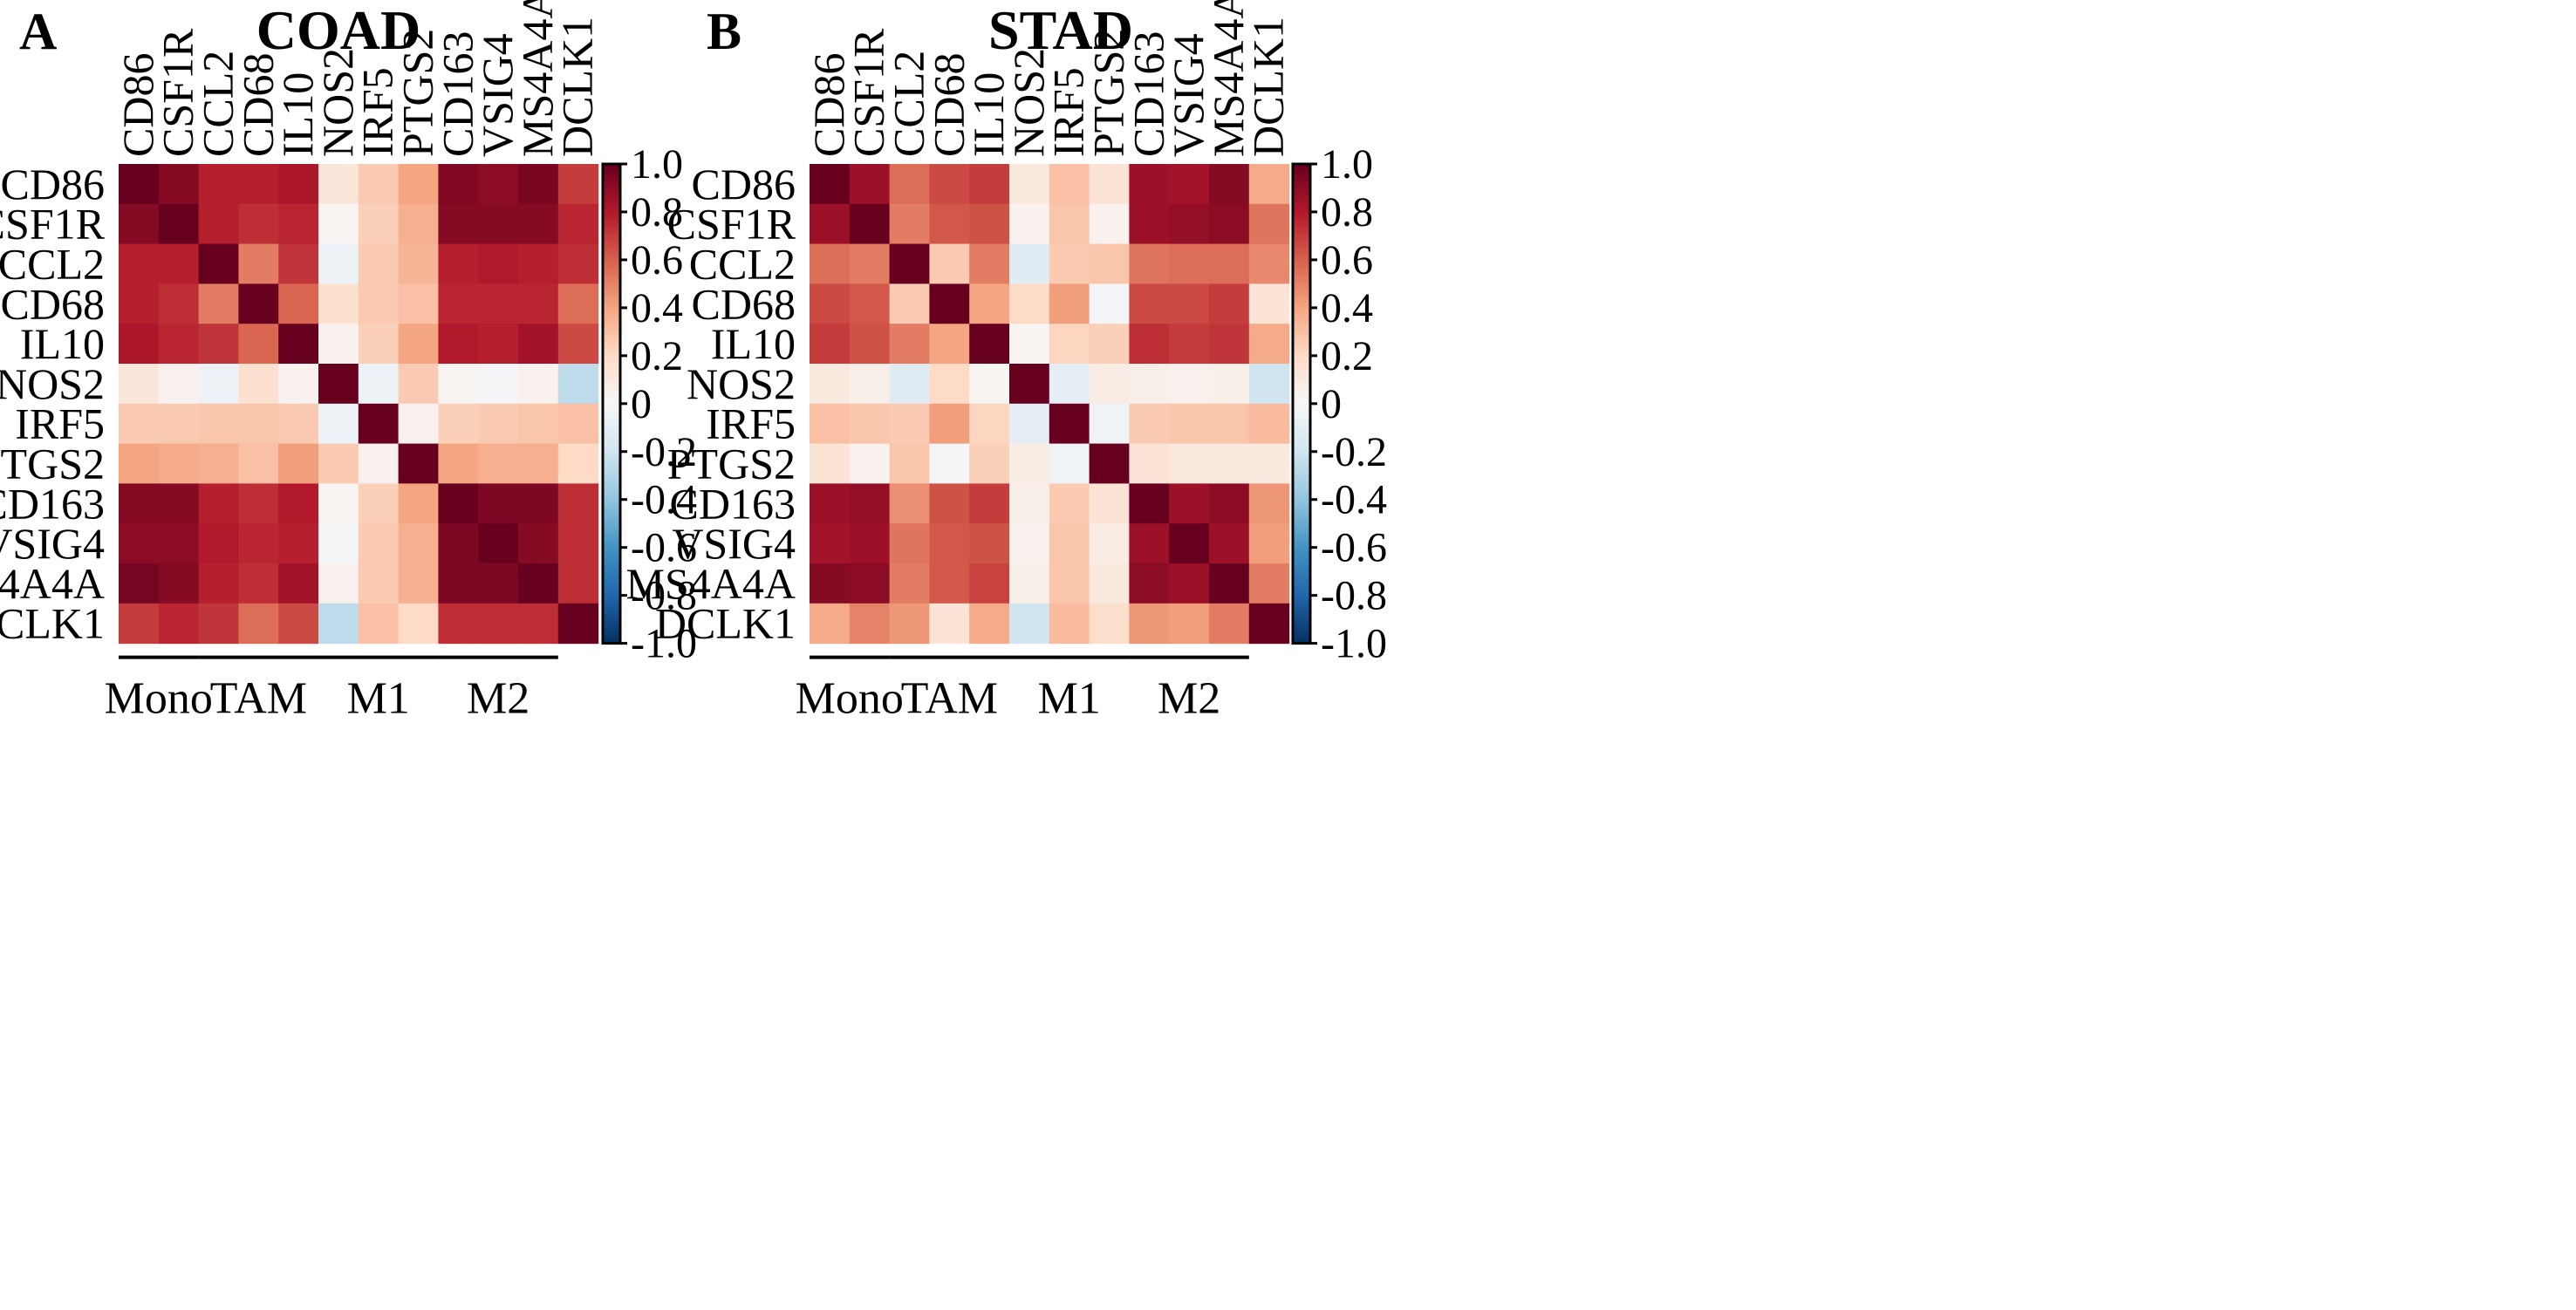  What do you see at coordinates (1148, 94) in the screenshot?
I see `column-label: CD163` at bounding box center [1148, 94].